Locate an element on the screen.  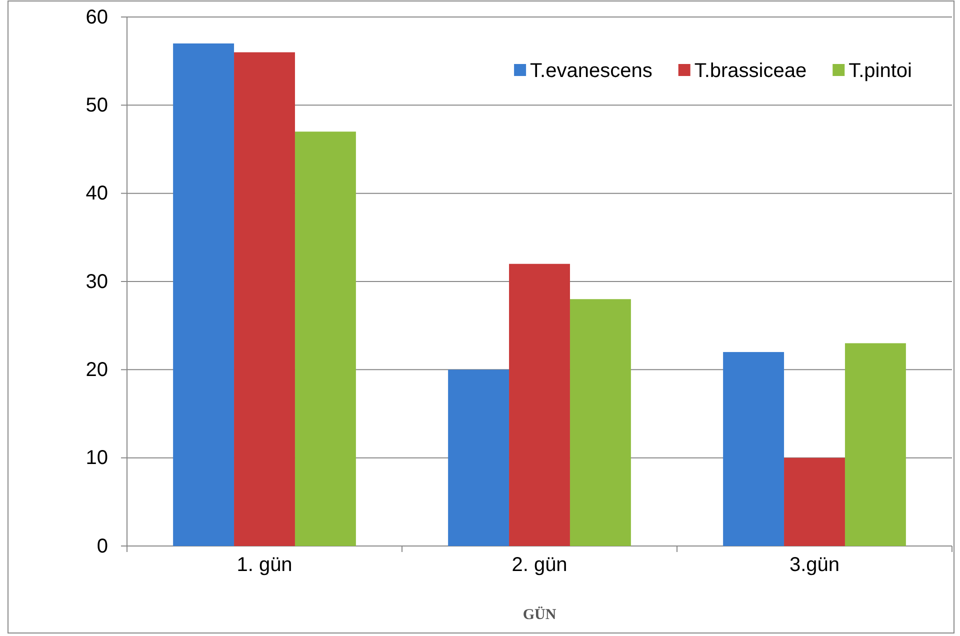
y-tick-label: 40 is located at coordinates (97, 193).